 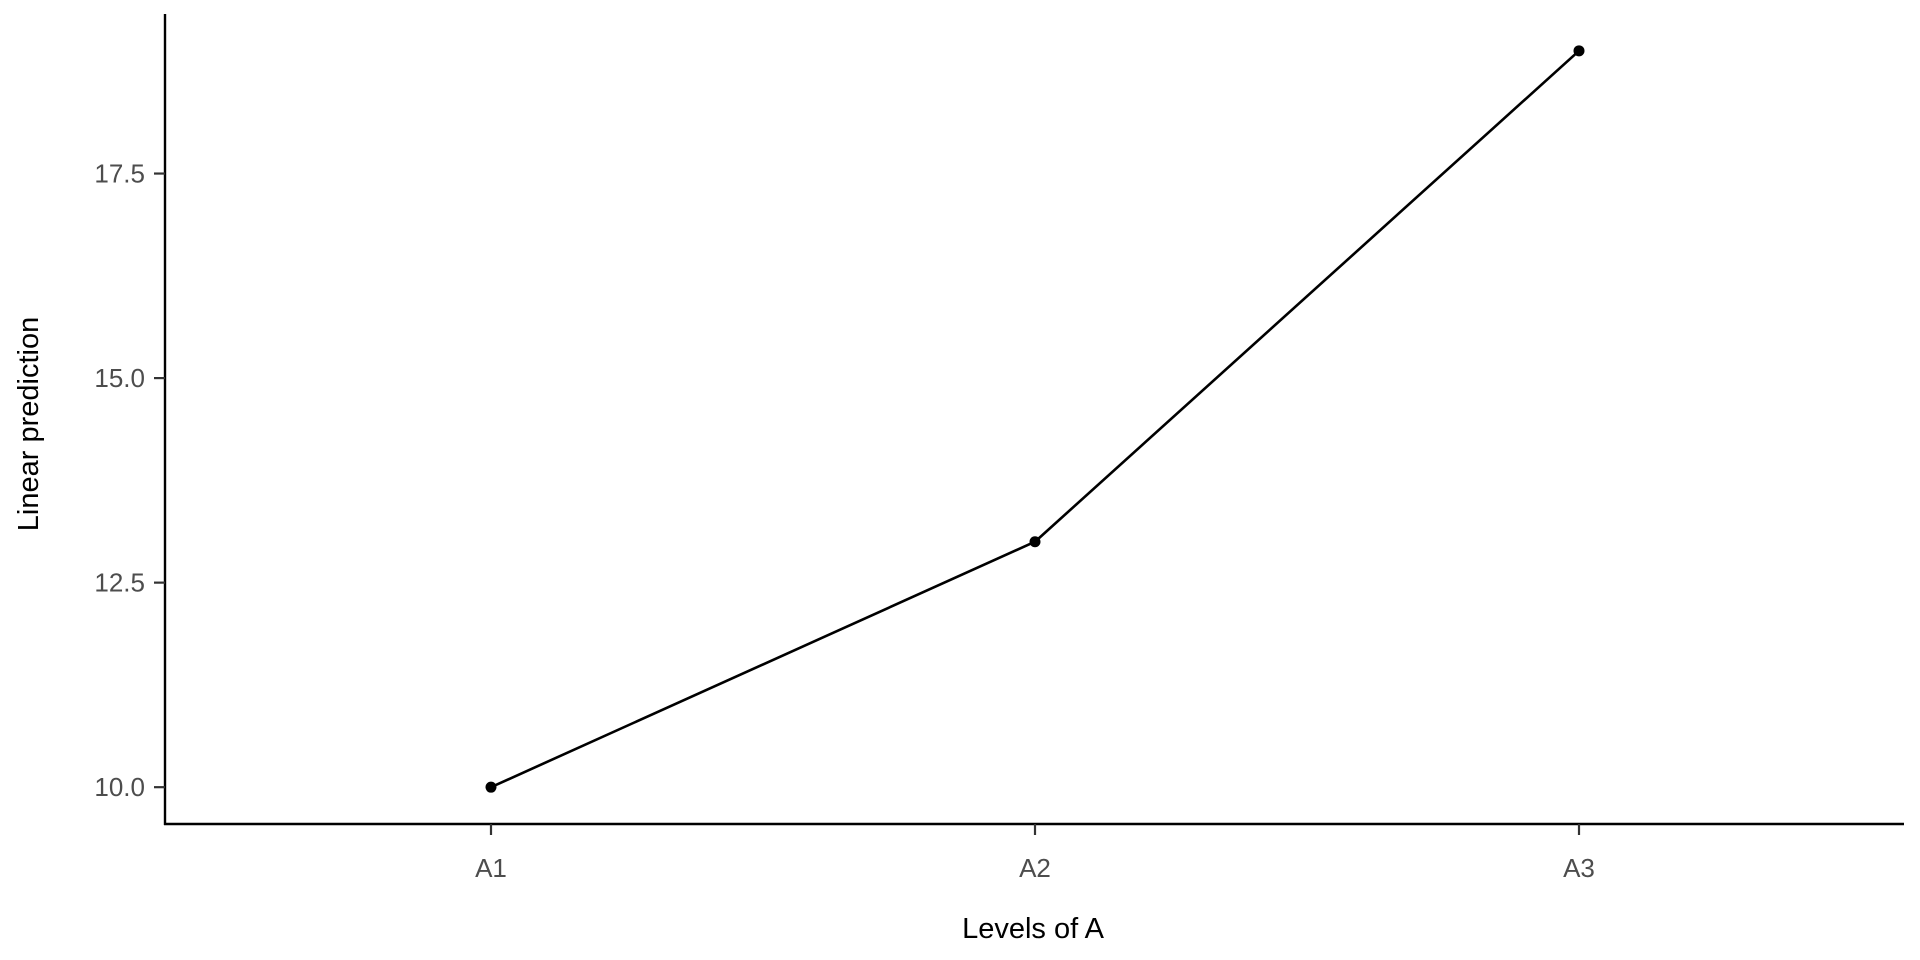 What do you see at coordinates (129, 480) in the screenshot?
I see `y-axis-ticks: 10.0 12.5 15.0 17.5` at bounding box center [129, 480].